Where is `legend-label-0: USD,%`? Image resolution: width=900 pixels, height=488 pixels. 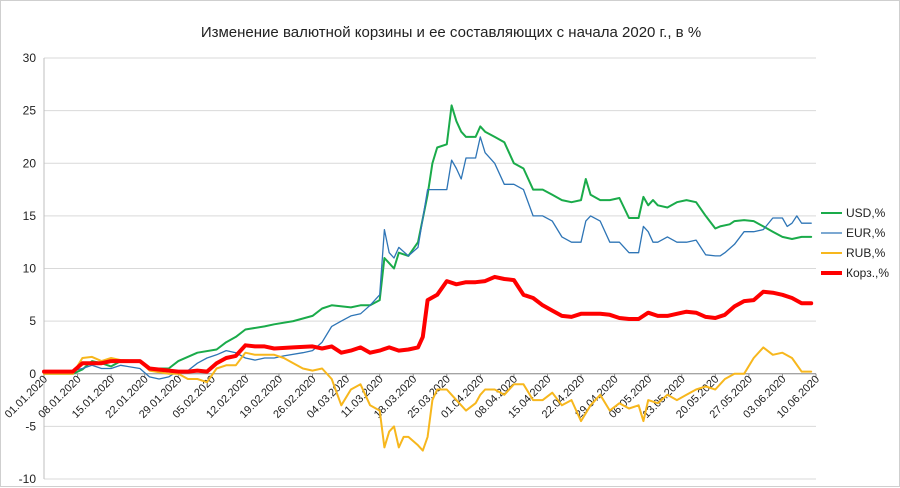 legend-label-0: USD,% is located at coordinates (866, 213).